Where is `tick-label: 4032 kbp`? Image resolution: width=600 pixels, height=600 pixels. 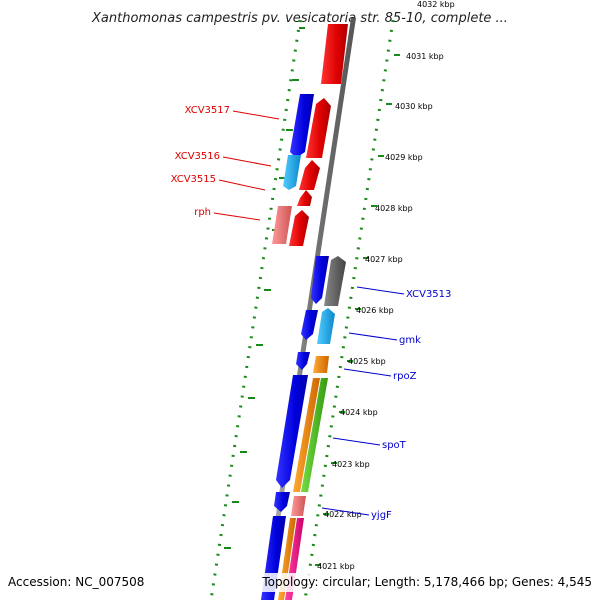 tick-label: 4032 kbp is located at coordinates (436, 4).